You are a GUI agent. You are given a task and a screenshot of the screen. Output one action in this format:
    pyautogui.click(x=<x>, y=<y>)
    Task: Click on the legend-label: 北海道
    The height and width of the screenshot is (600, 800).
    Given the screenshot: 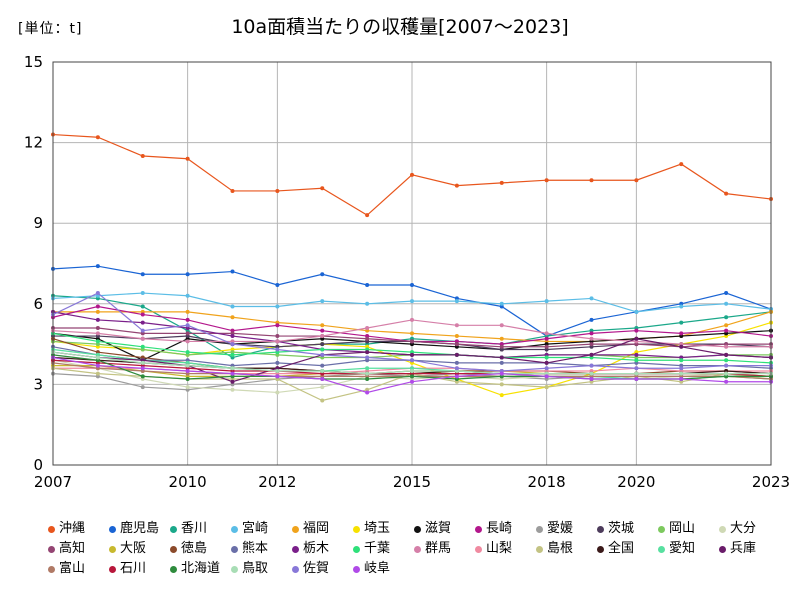 What is the action you would take?
    pyautogui.click(x=201, y=568)
    